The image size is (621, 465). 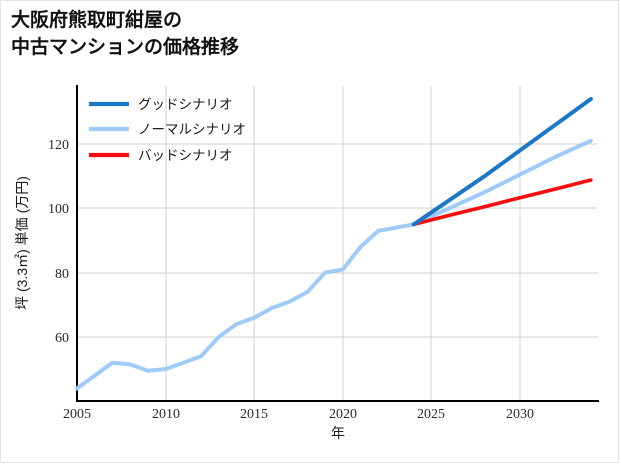 I want to click on series-line-bad, so click(x=502, y=202).